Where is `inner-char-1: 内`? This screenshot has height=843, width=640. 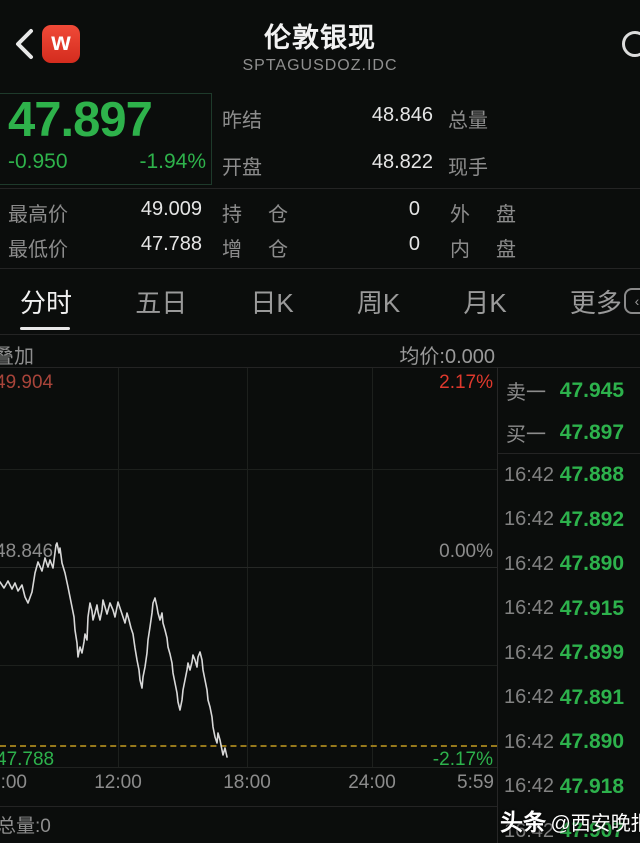
inner-char-1: 内 is located at coordinates (460, 250).